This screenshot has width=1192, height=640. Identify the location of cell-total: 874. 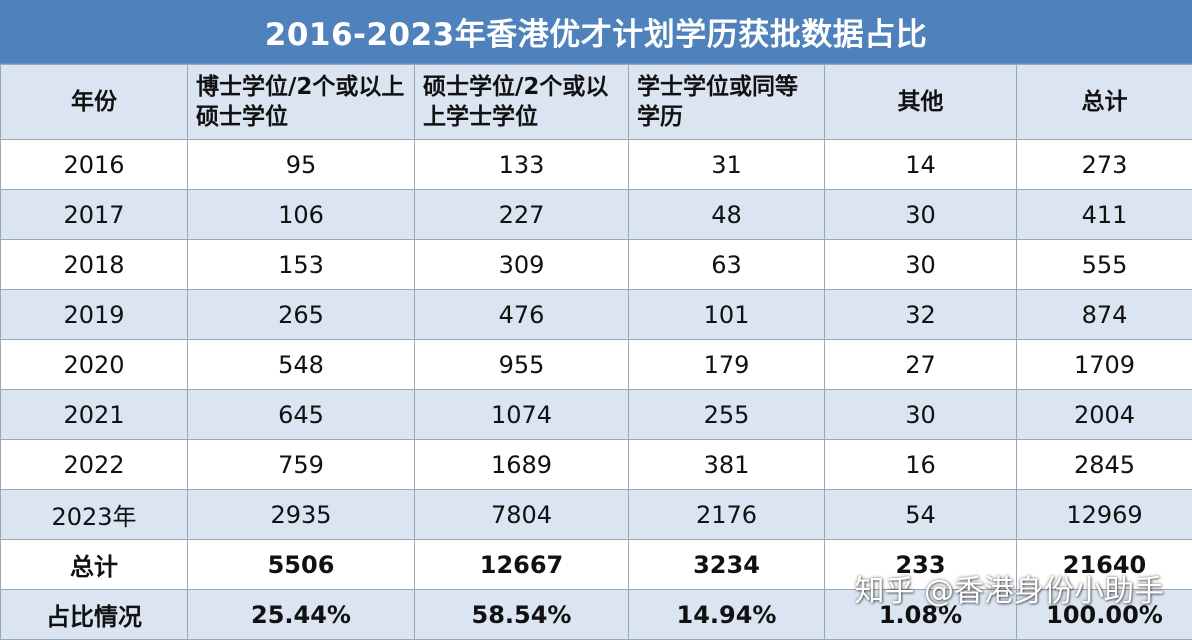
(1104, 315).